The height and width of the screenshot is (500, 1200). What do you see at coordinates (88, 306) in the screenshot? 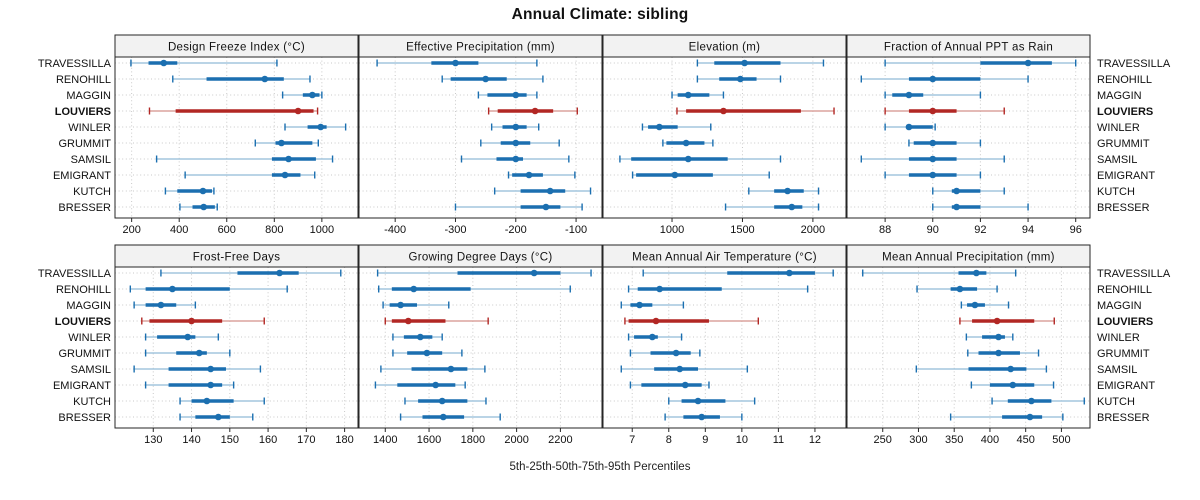
I see `station-label-left-maggin: MAGGIN` at bounding box center [88, 306].